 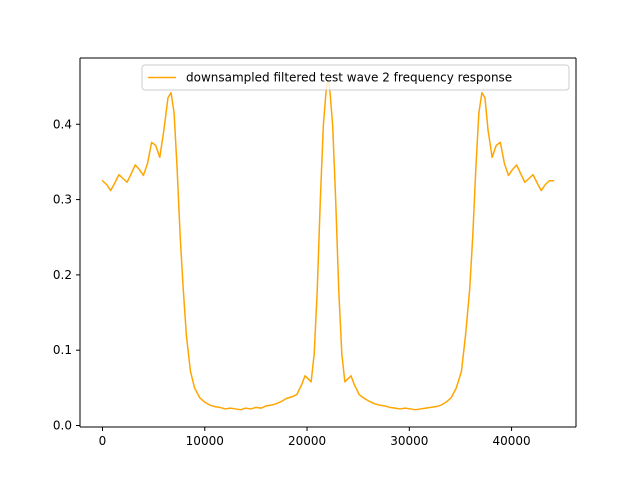 I want to click on y-tick-label-3: 0.3, so click(x=62, y=200).